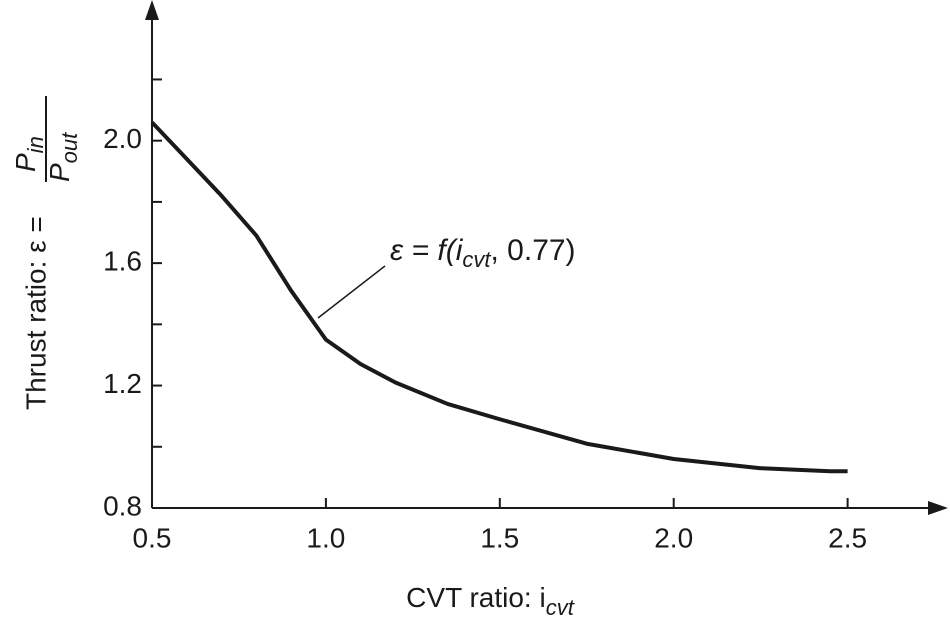  Describe the element at coordinates (122, 138) in the screenshot. I see `y-tick-label: 2.0` at that location.